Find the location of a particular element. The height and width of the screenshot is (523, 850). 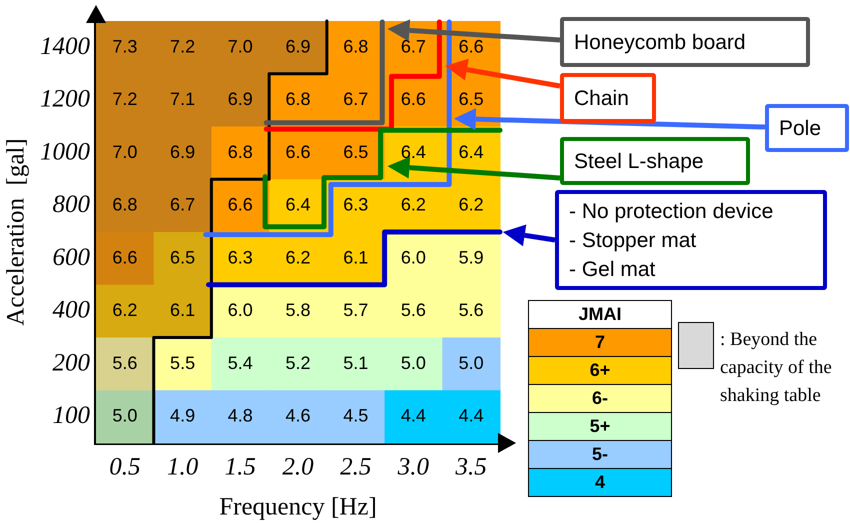

data-label: 5.1 is located at coordinates (355, 362).